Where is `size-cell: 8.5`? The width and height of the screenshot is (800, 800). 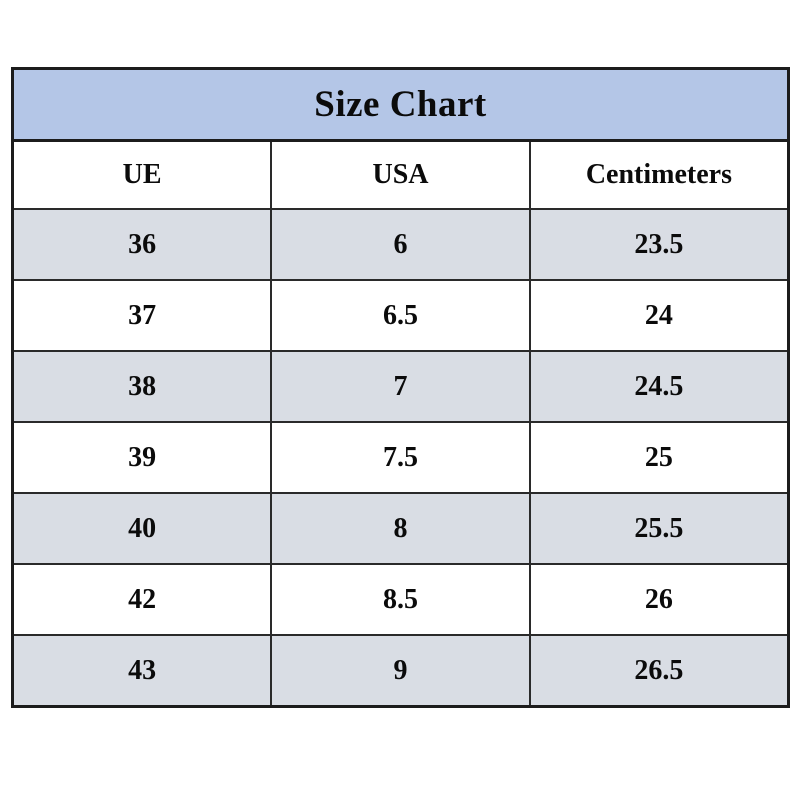 size-cell: 8.5 is located at coordinates (400, 599).